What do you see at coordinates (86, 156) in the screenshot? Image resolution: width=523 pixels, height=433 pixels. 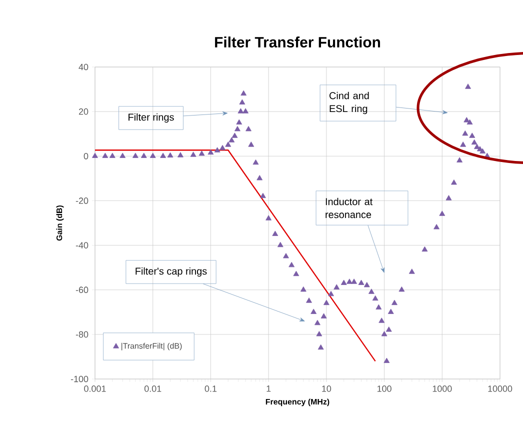 I see `y-tick-label: 0` at bounding box center [86, 156].